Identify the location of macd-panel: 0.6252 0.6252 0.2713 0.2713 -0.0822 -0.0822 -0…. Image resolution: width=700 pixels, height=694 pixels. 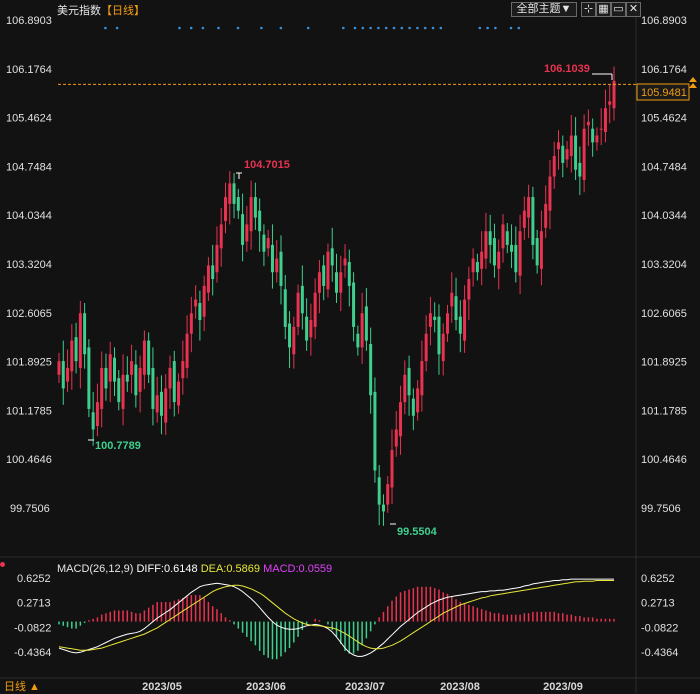
(346, 616).